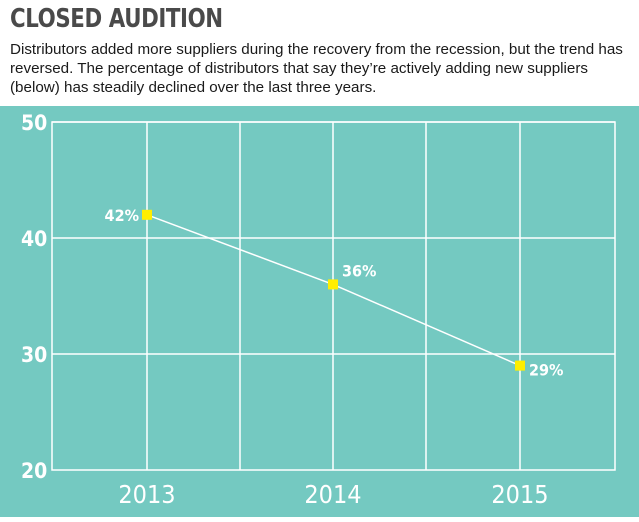 This screenshot has width=639, height=522. What do you see at coordinates (122, 215) in the screenshot?
I see `data-label: 42%` at bounding box center [122, 215].